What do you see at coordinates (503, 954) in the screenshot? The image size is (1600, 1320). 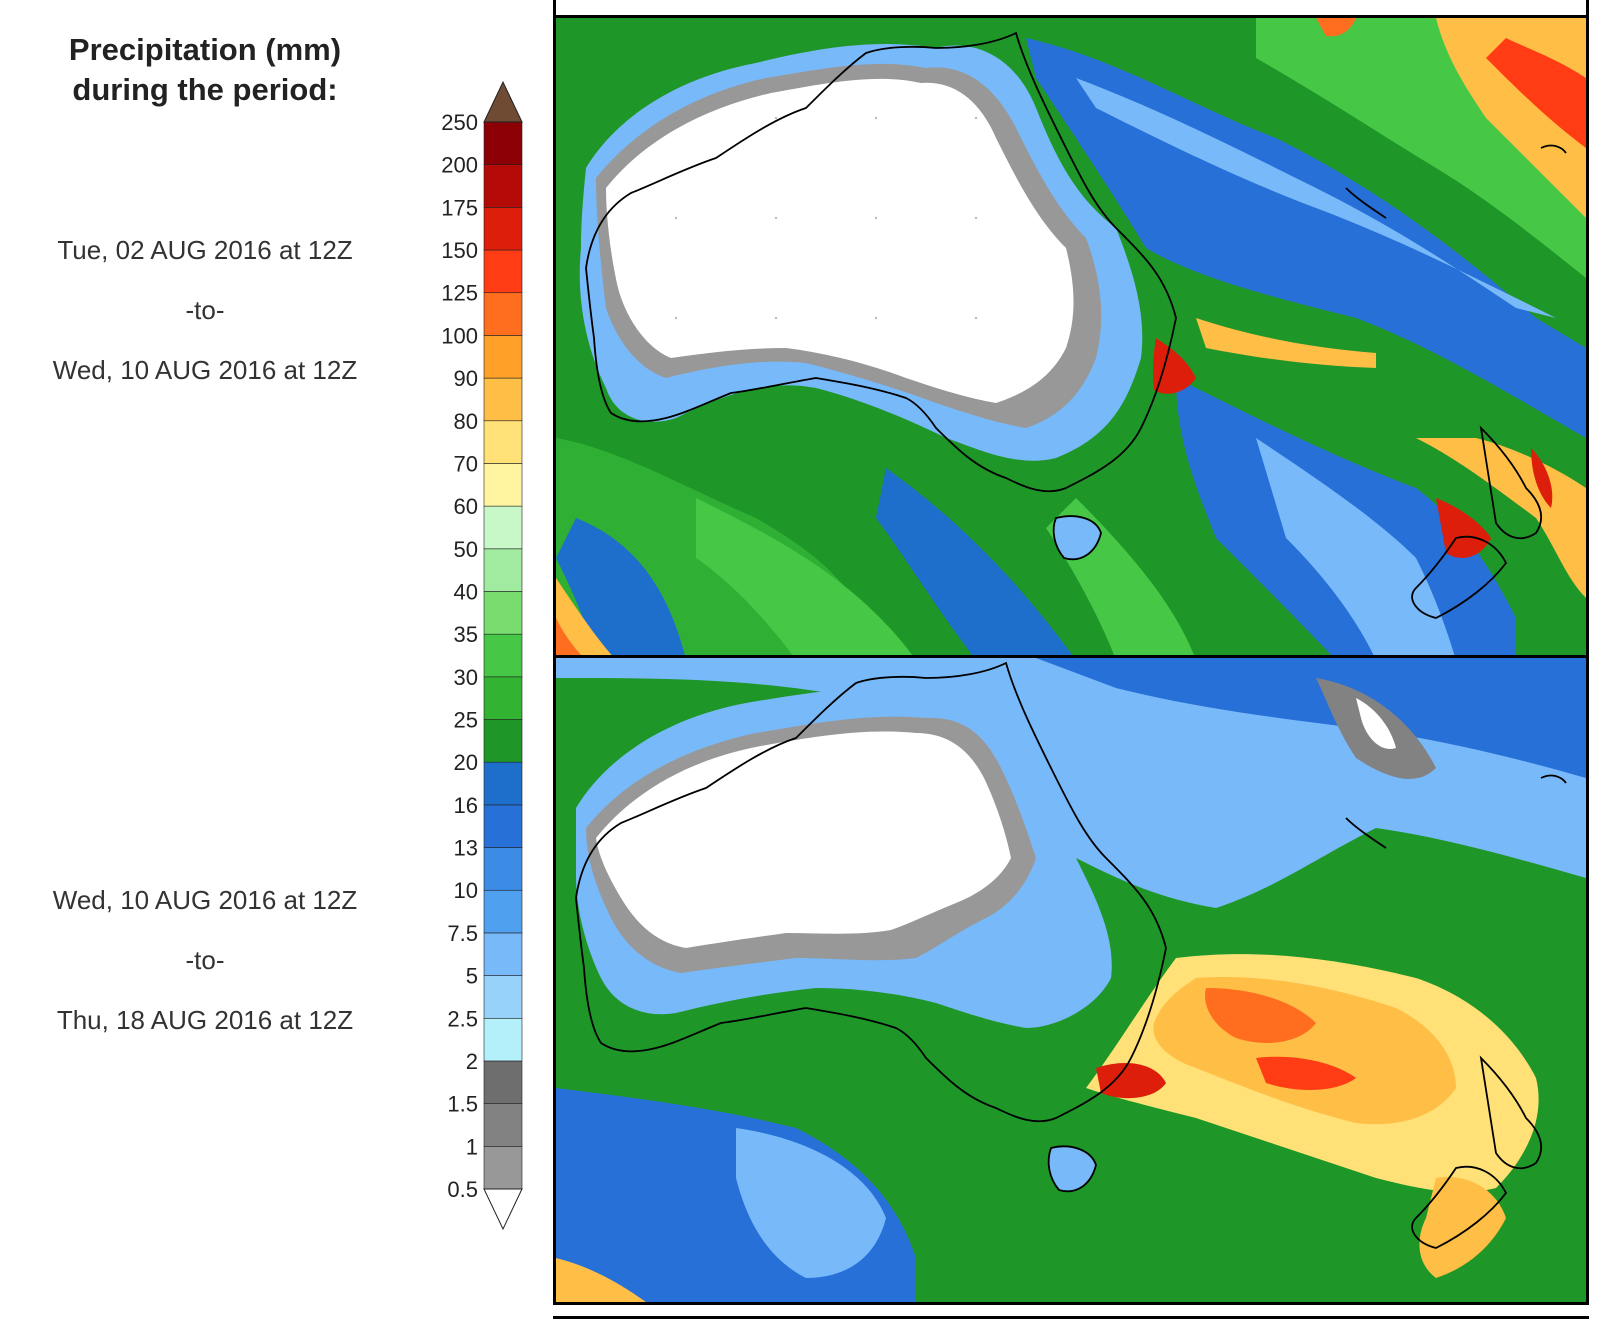 I see `colorbar-bin-5-7.5` at bounding box center [503, 954].